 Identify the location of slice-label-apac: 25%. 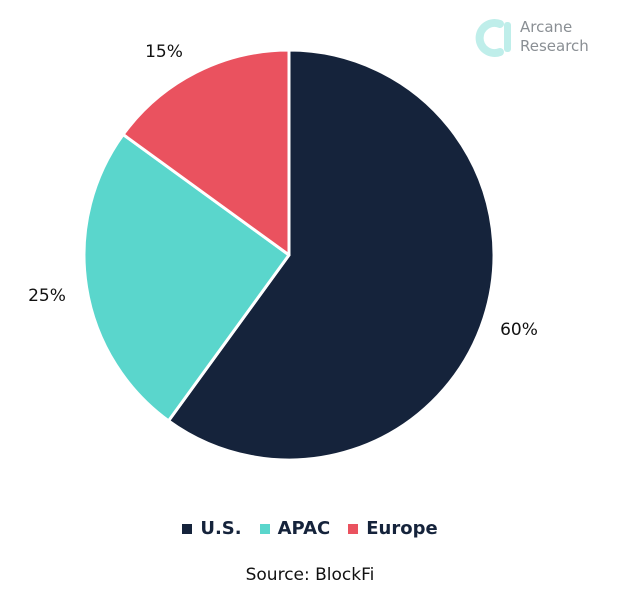
(47, 296).